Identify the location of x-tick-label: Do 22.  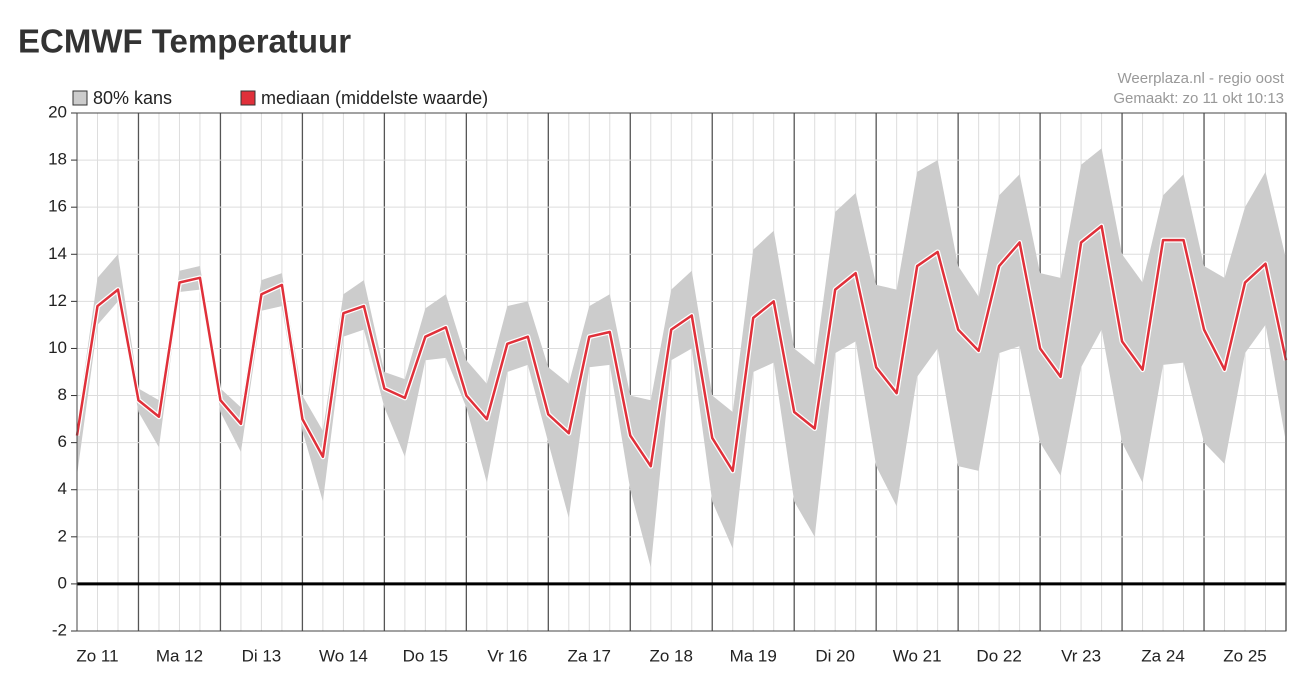
(998, 655).